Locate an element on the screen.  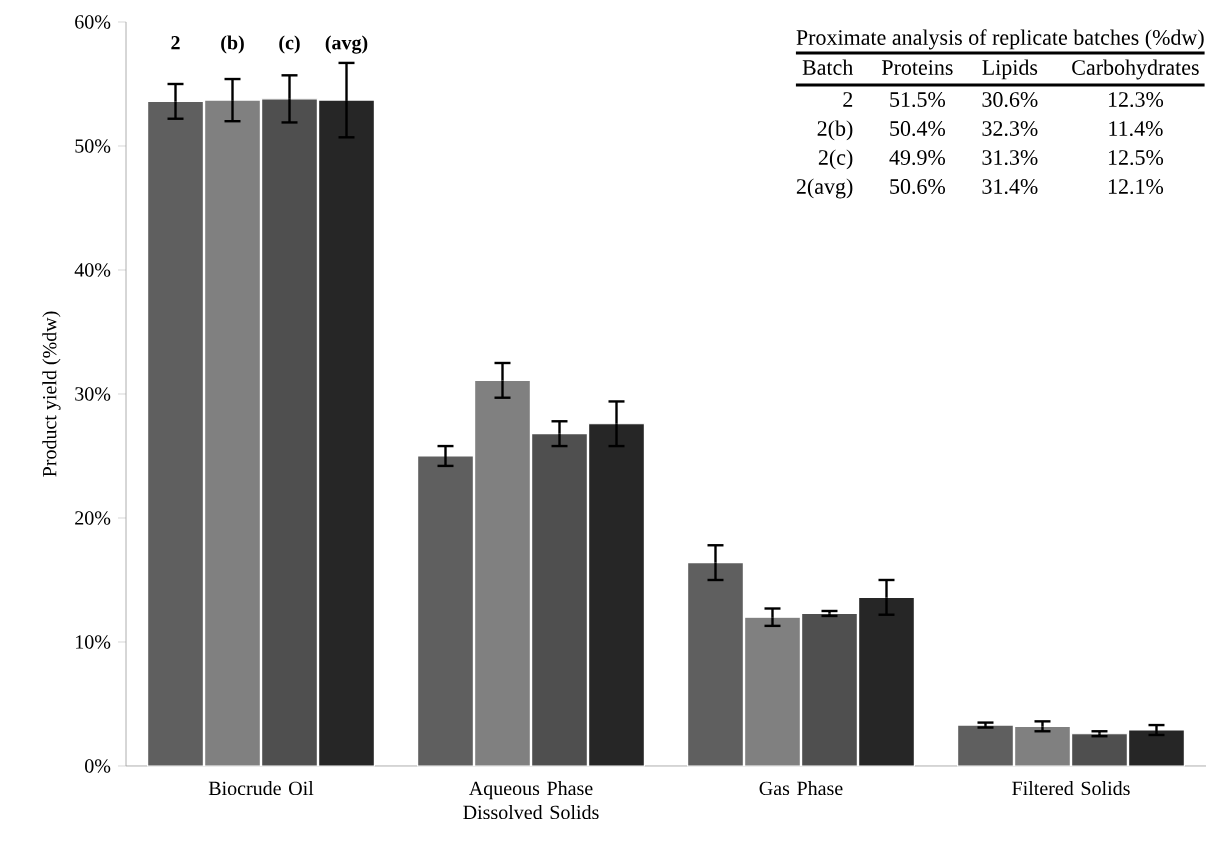
y-tick-label: 50% is located at coordinates (93, 146).